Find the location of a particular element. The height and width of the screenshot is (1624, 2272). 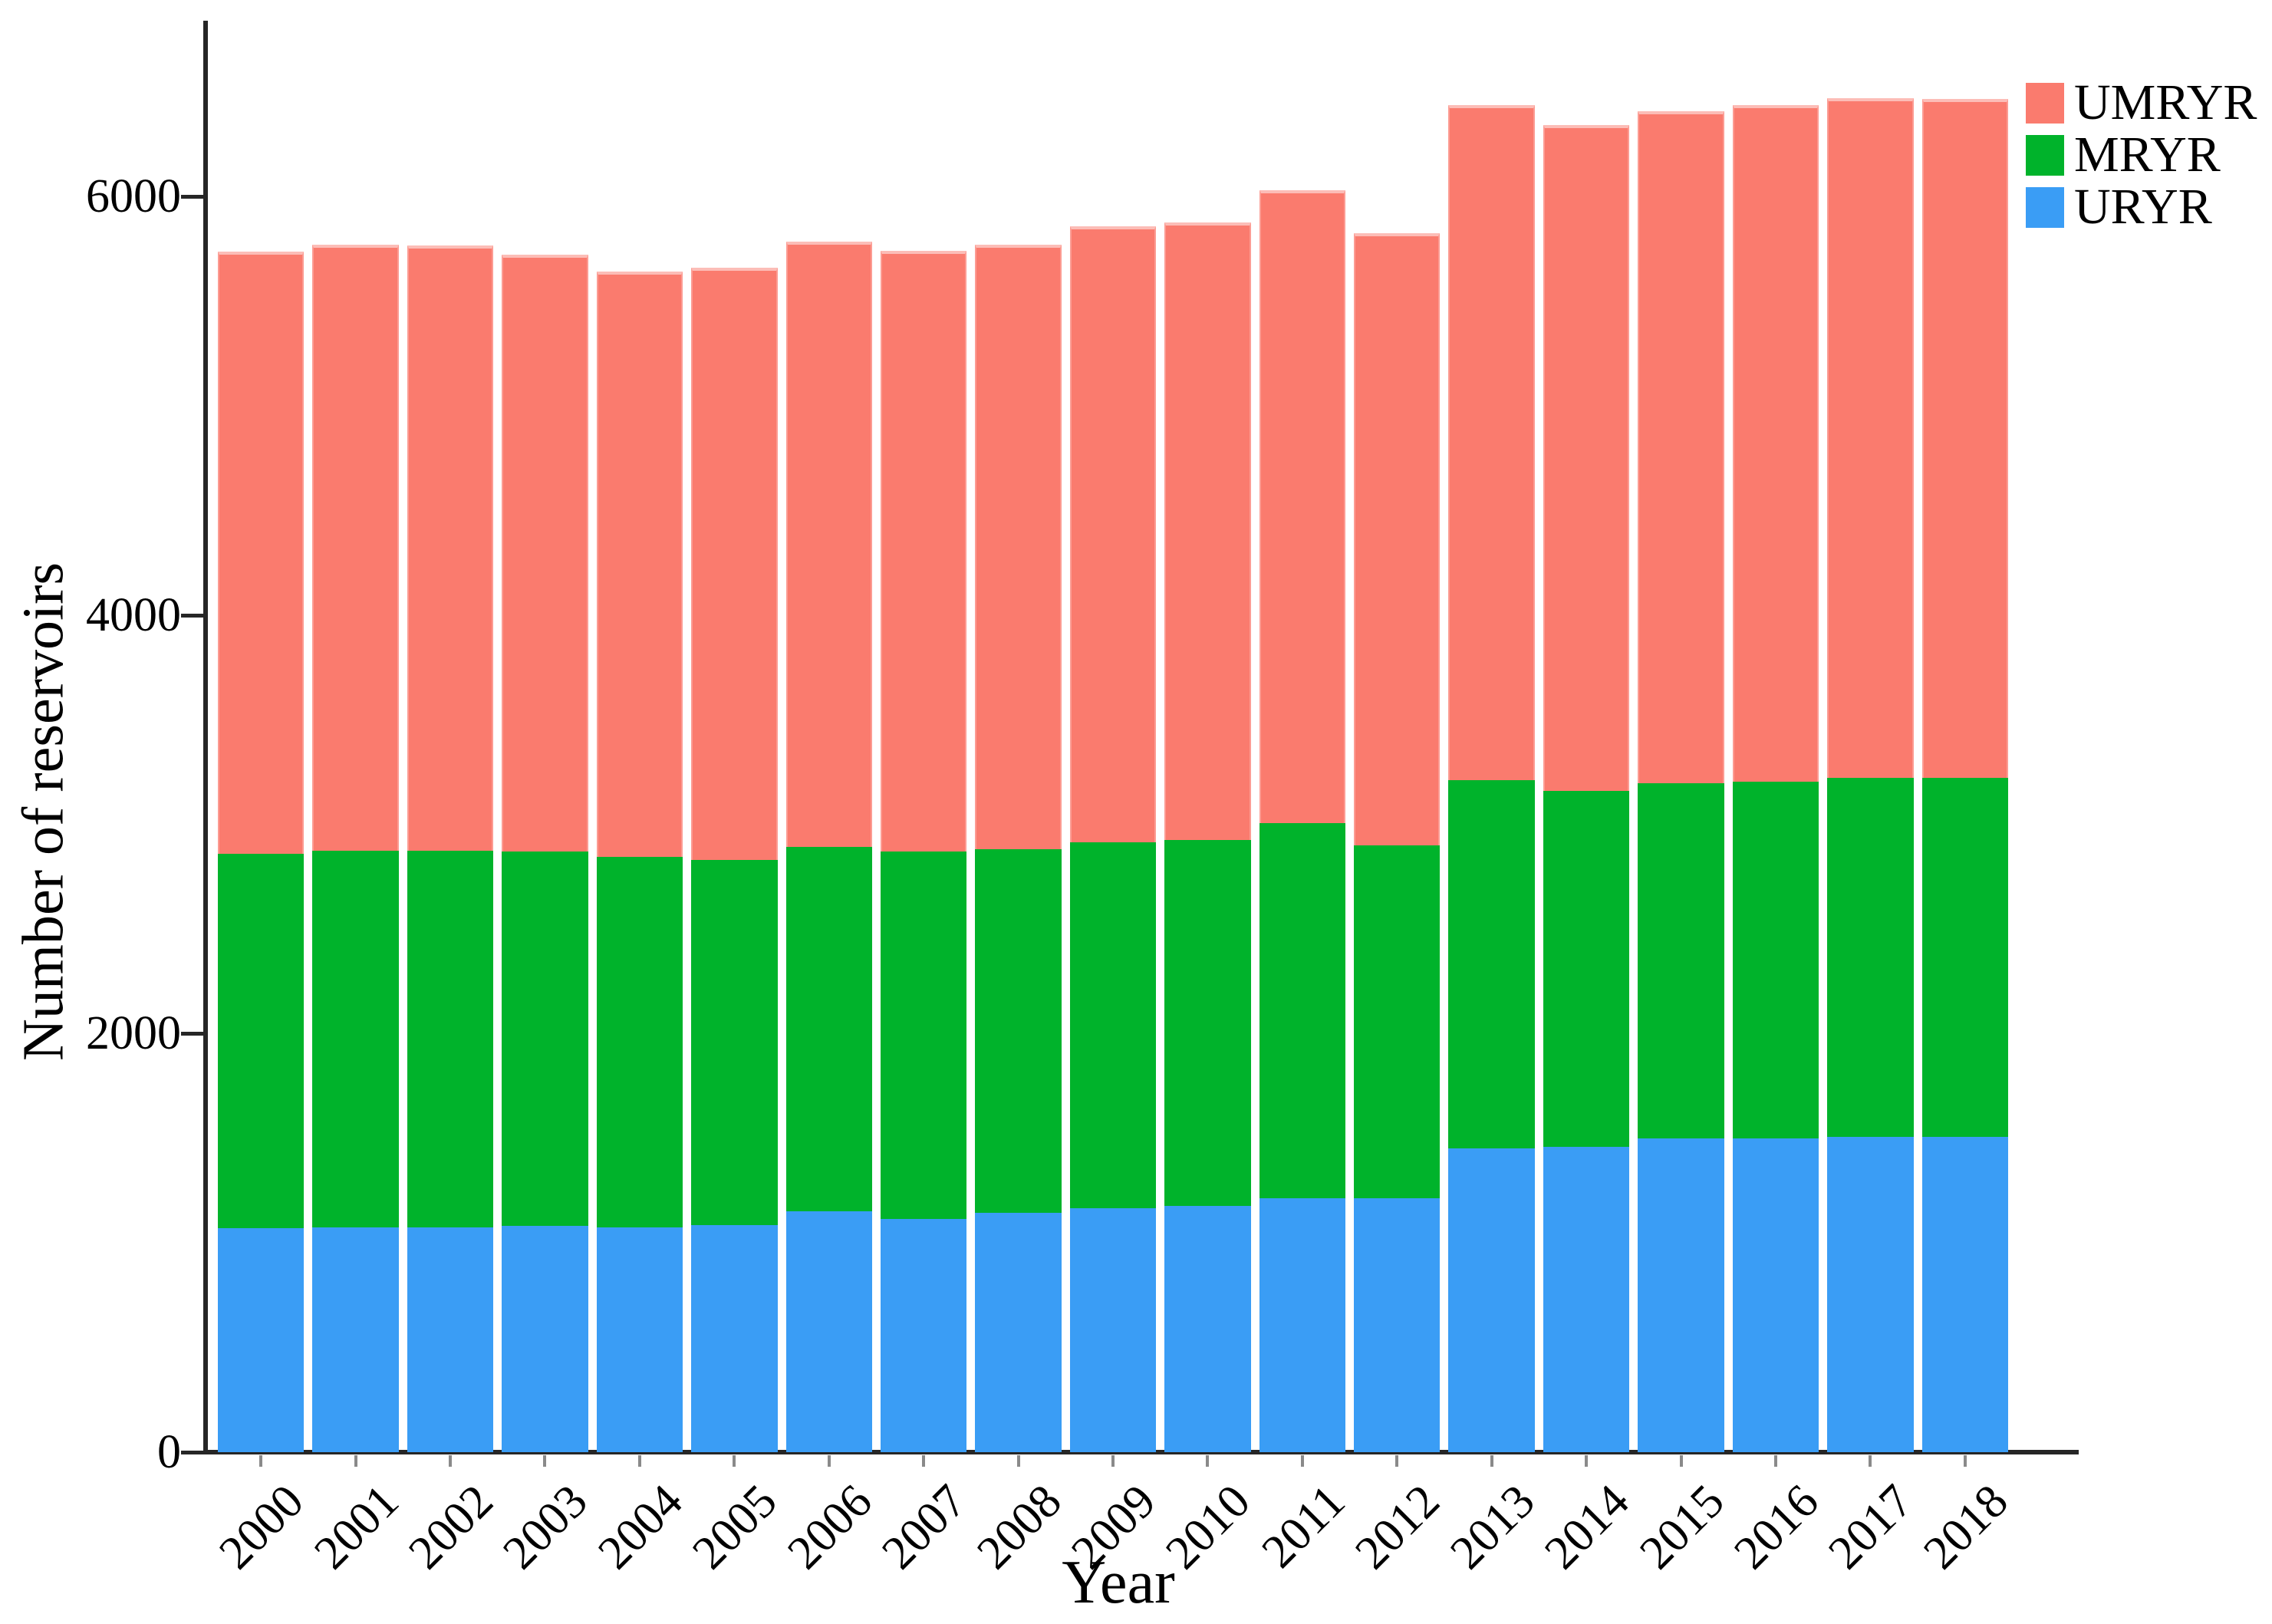

bar-segment-mryr-2014 is located at coordinates (1586, 968).